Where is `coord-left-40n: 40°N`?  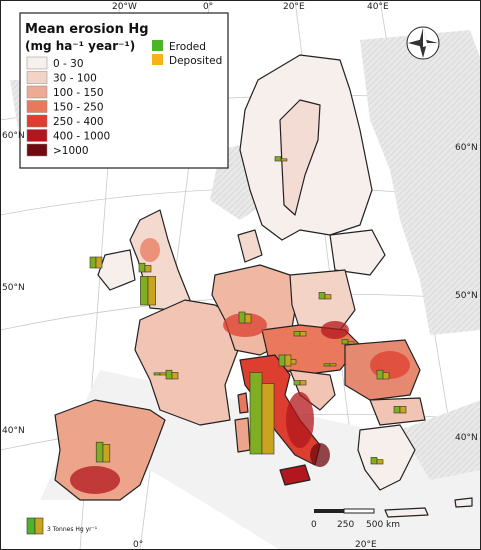
coord-left-40n: 40°N is located at coordinates (13, 431).